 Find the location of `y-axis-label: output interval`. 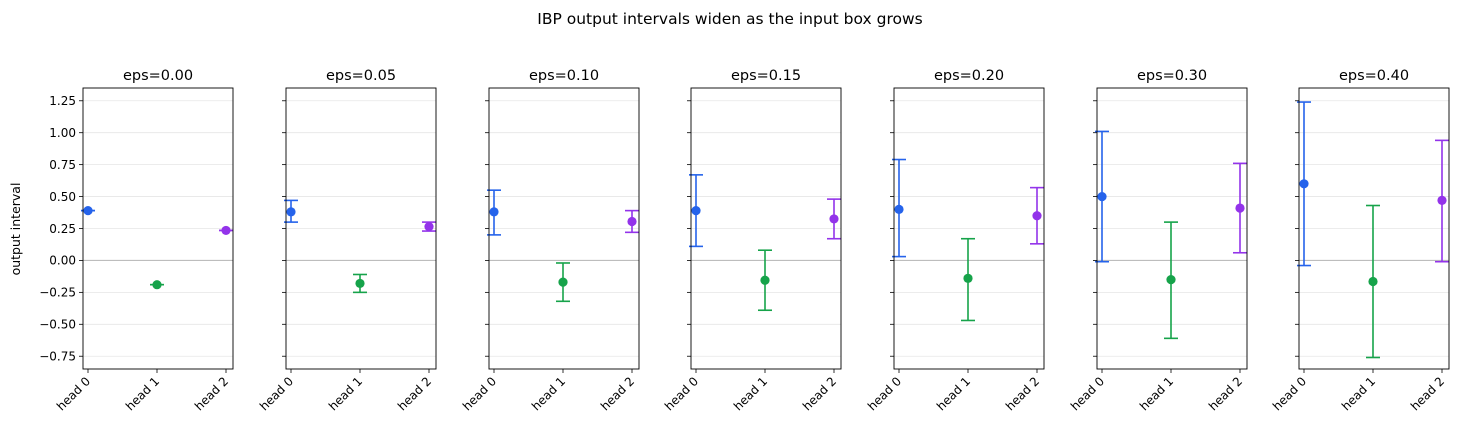

y-axis-label: output interval is located at coordinates (15, 229).